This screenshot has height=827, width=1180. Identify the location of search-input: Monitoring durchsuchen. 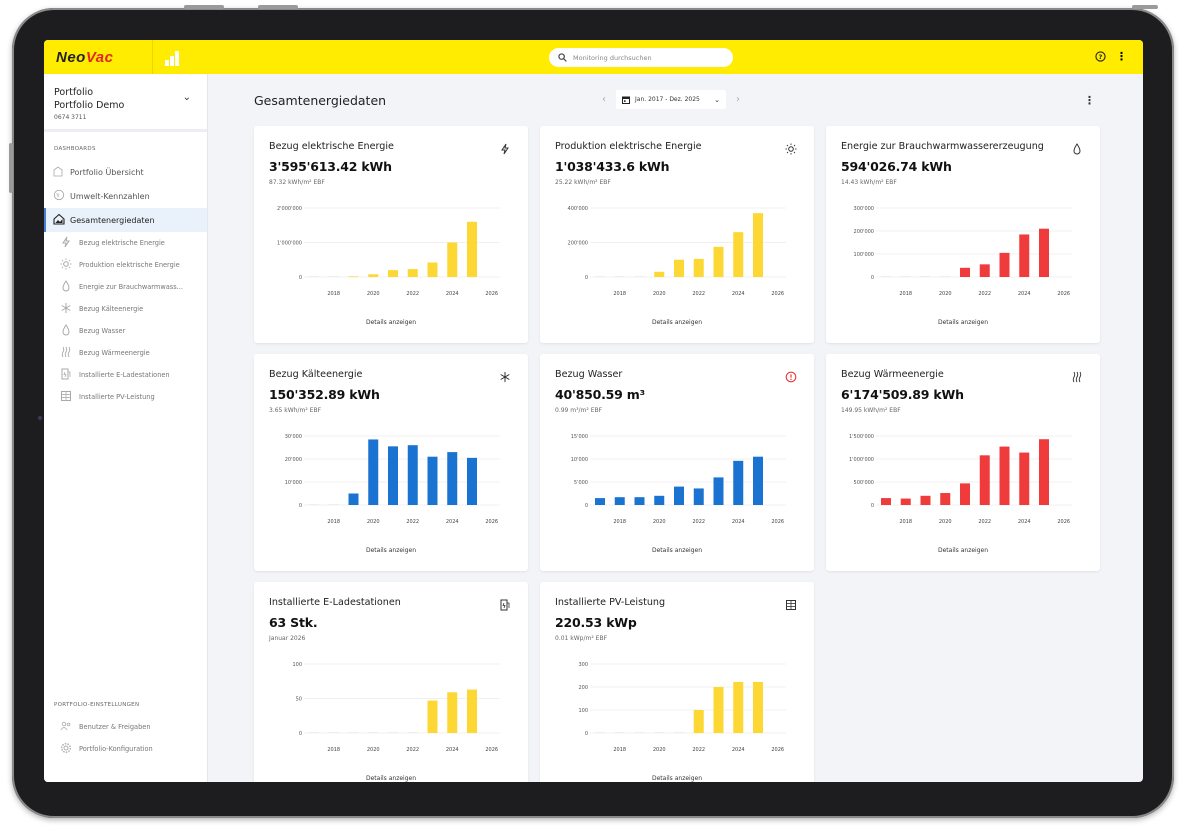
(641, 57).